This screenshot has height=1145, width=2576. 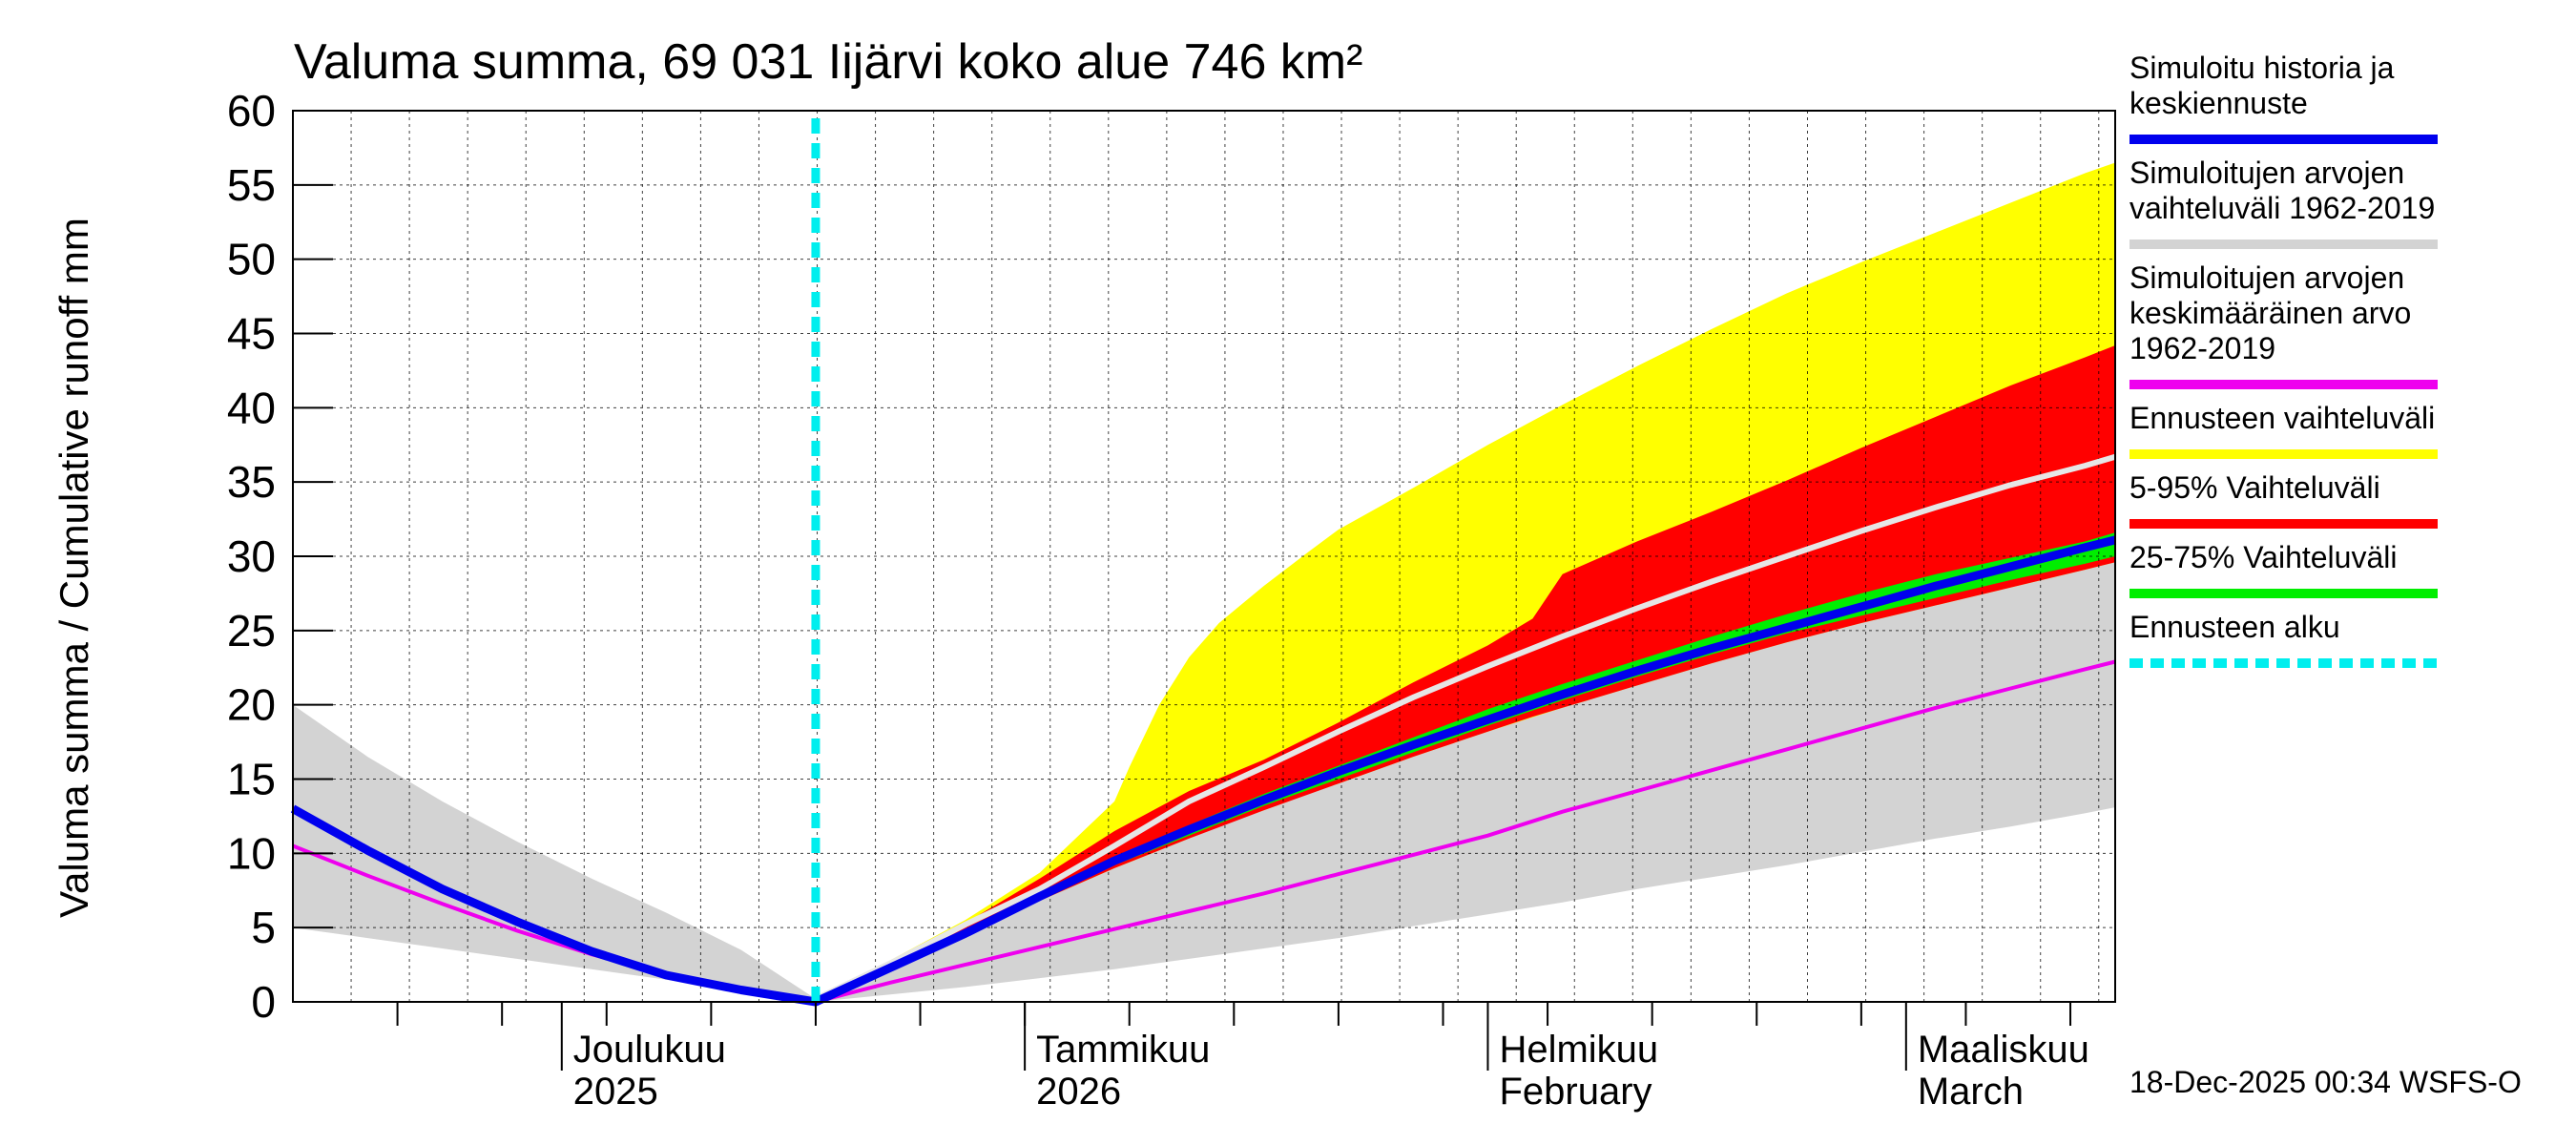 I want to click on x-month-label: Helmikuu, so click(x=1578, y=1050).